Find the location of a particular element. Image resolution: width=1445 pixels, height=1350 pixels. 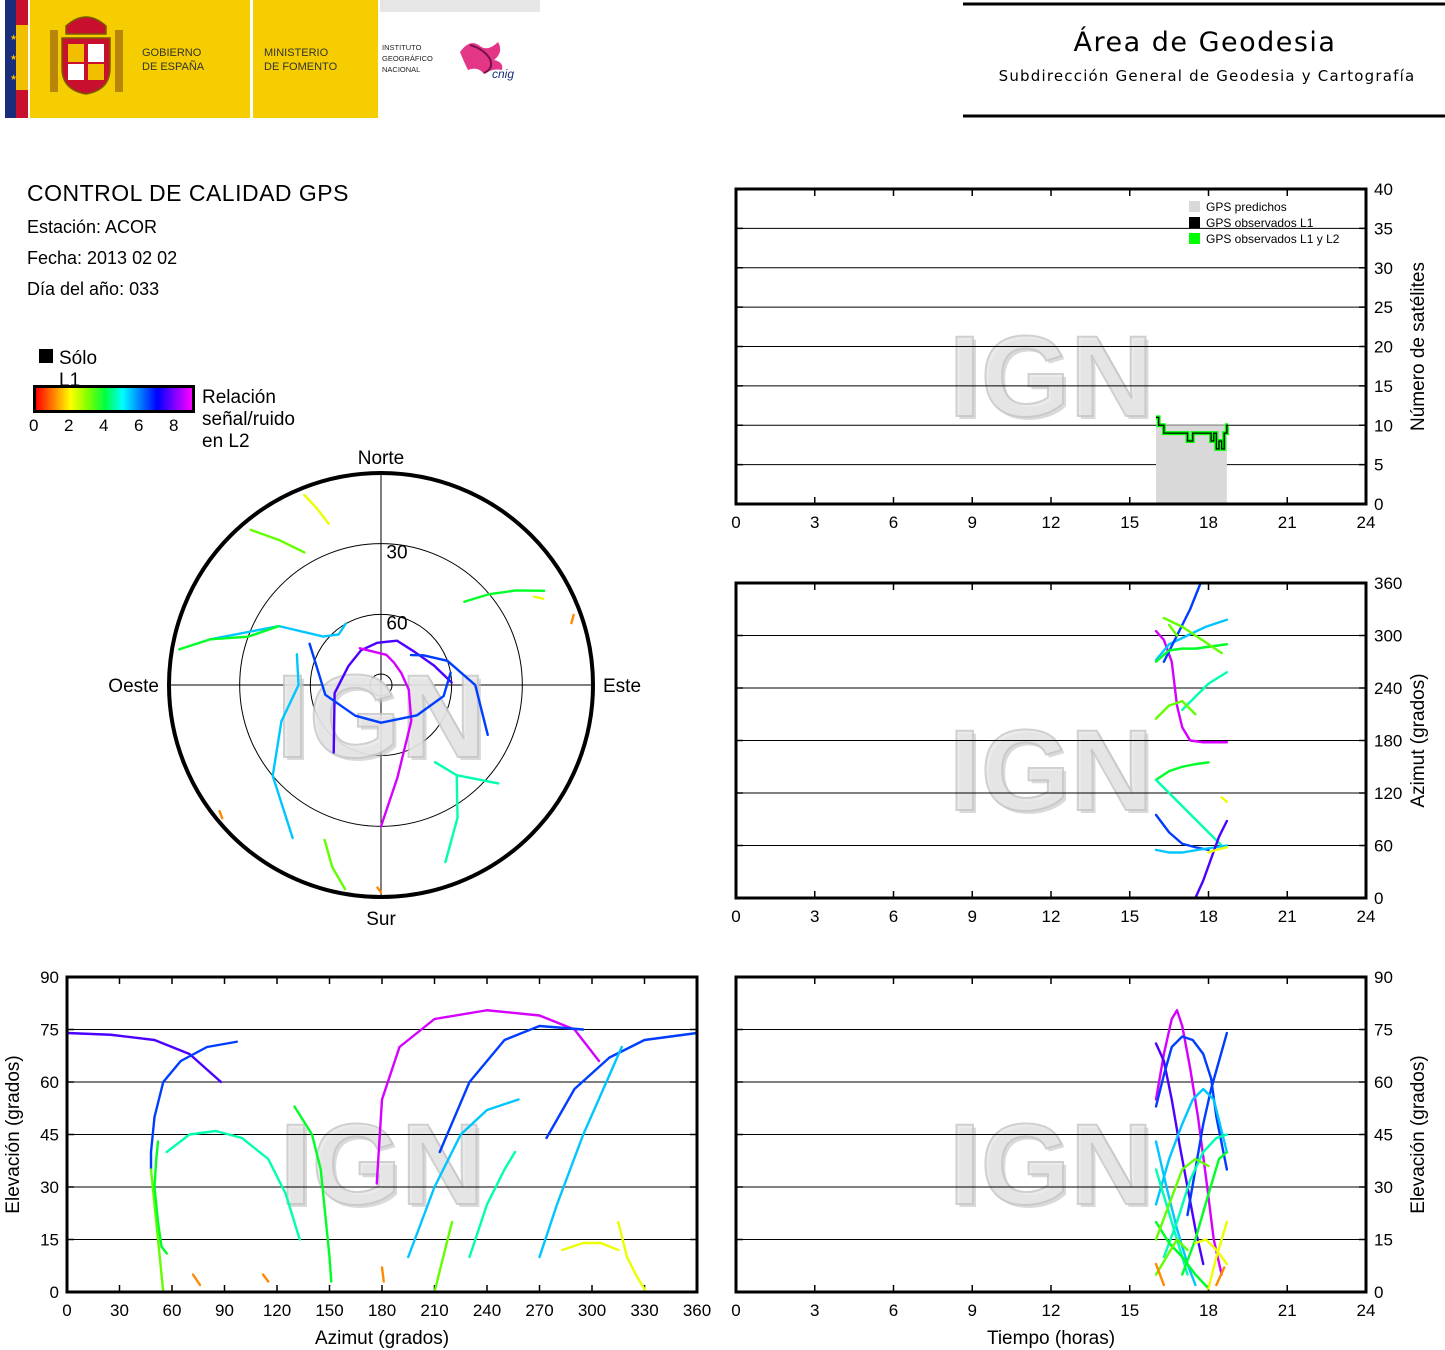

cardinal-west: Oeste is located at coordinates (133, 686).